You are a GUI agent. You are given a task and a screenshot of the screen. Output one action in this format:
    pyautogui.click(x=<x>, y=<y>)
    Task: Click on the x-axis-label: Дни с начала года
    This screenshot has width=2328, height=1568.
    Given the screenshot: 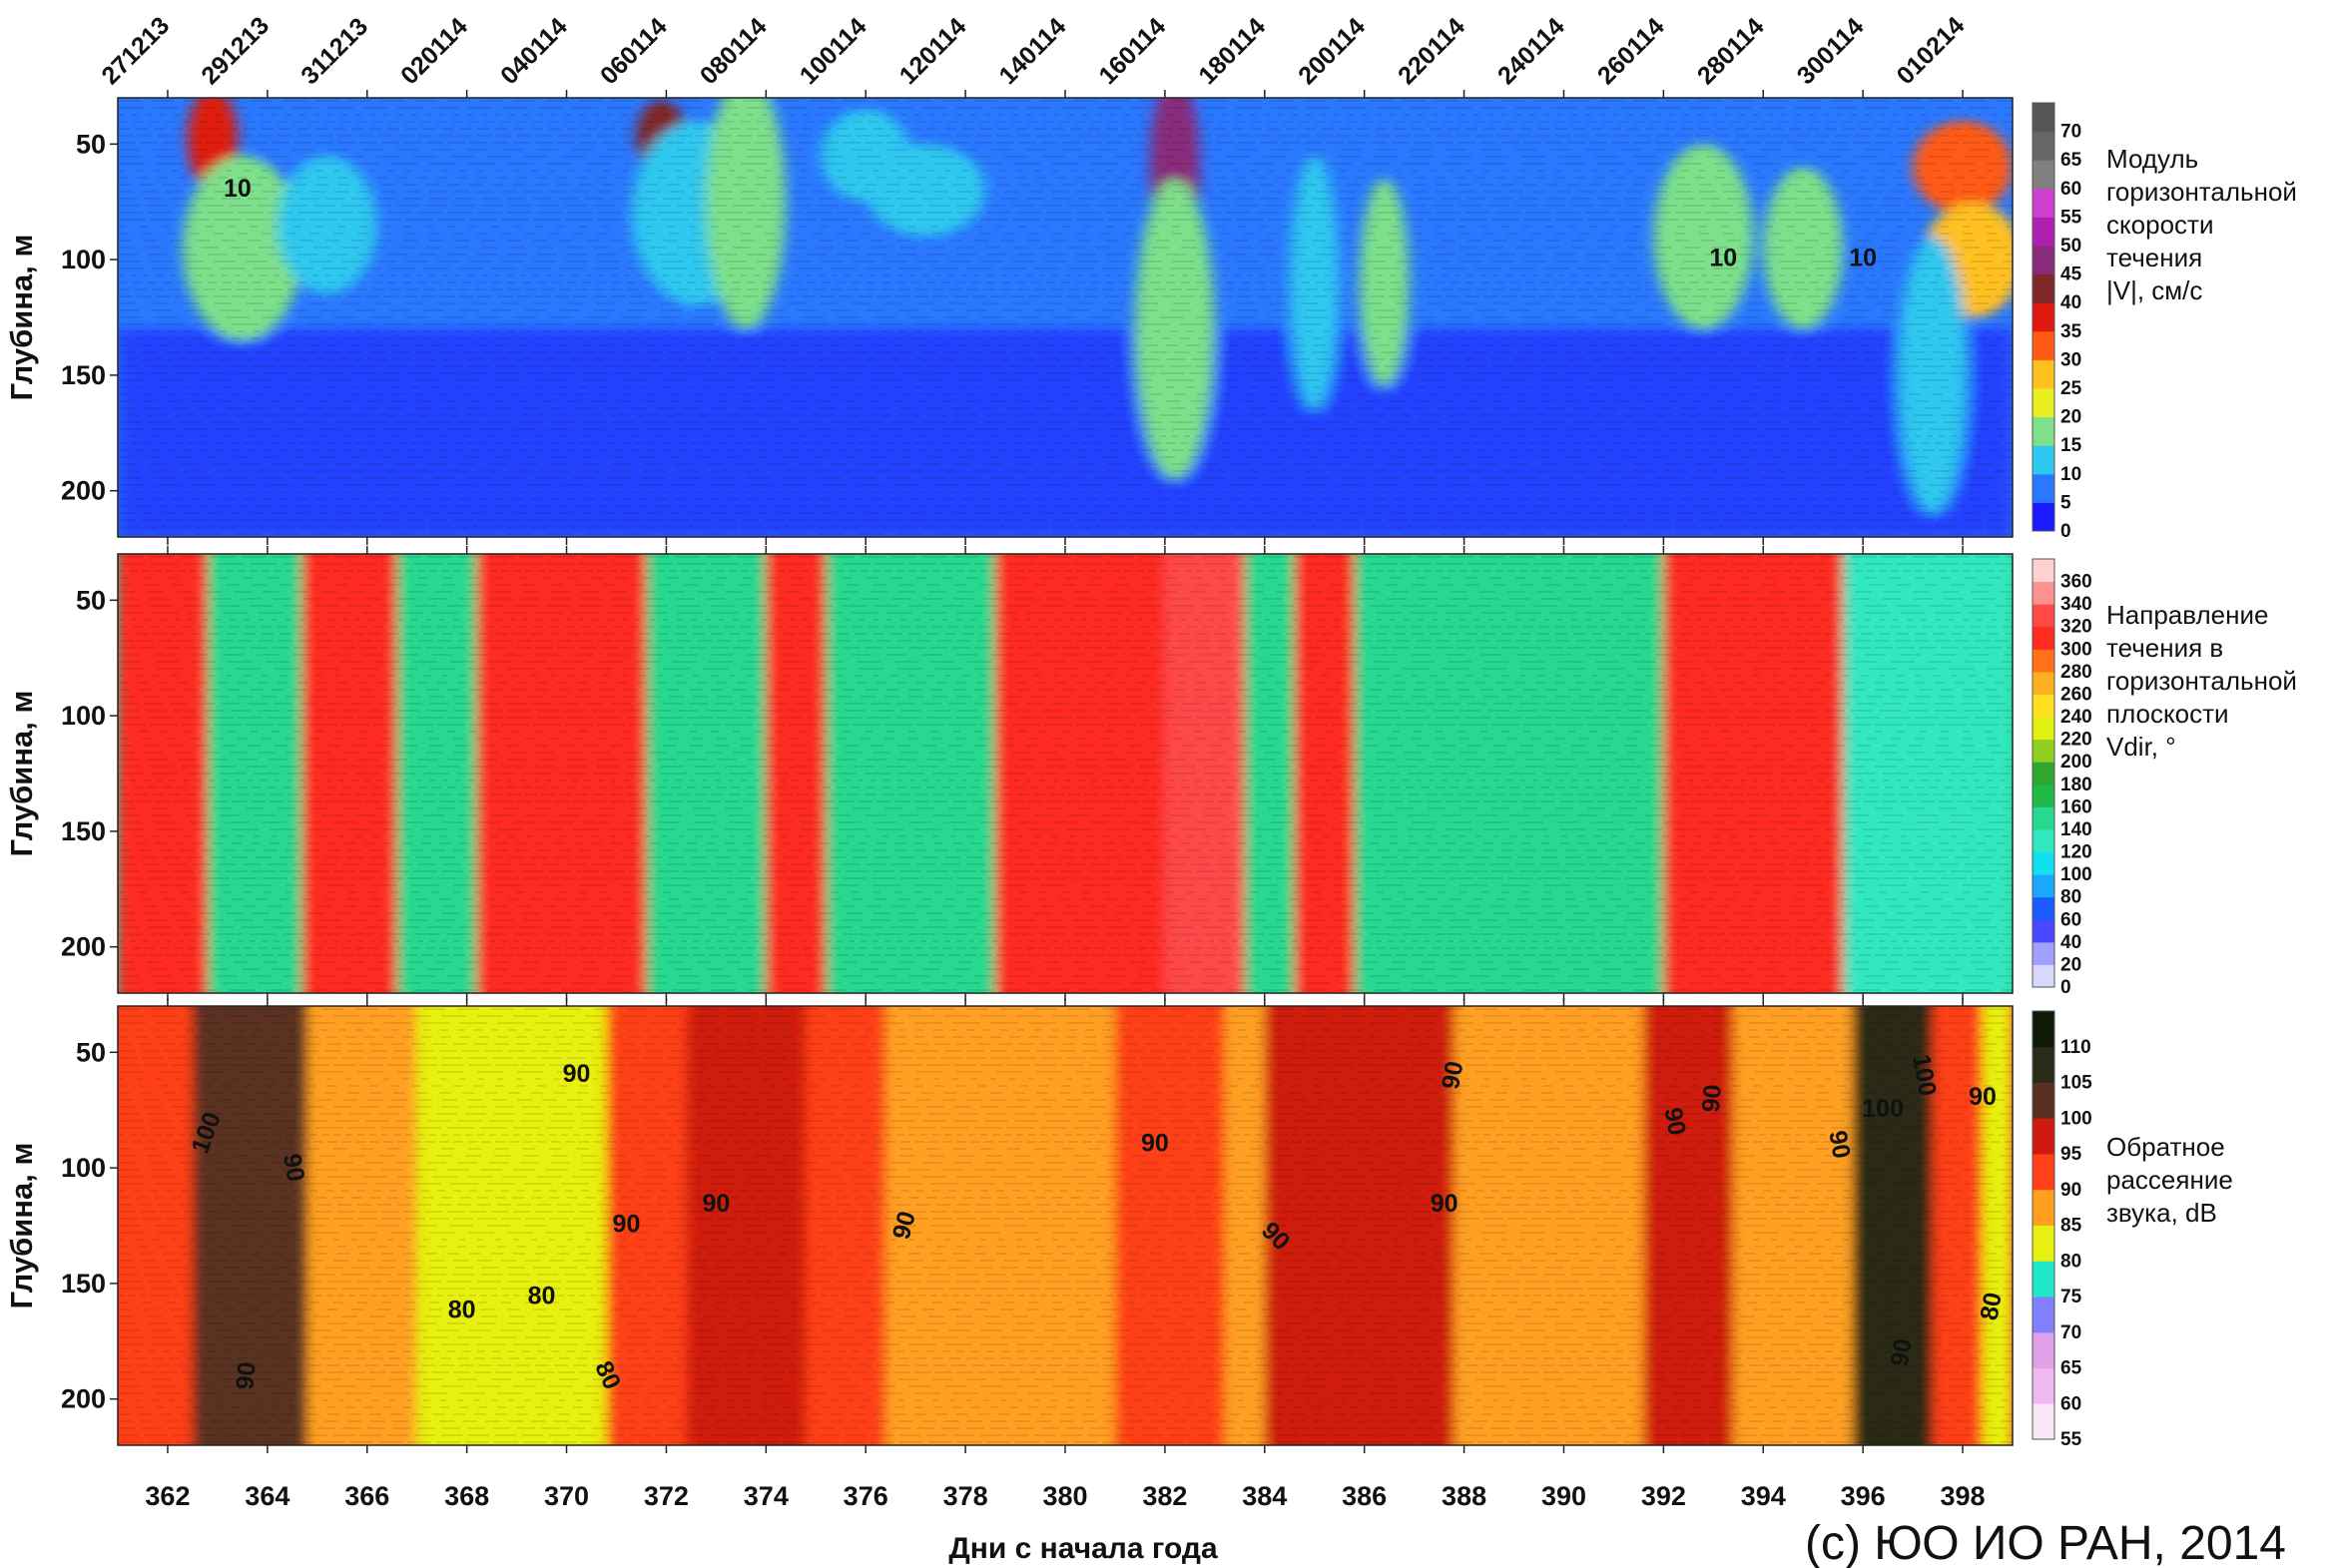 What is the action you would take?
    pyautogui.click(x=1083, y=1548)
    